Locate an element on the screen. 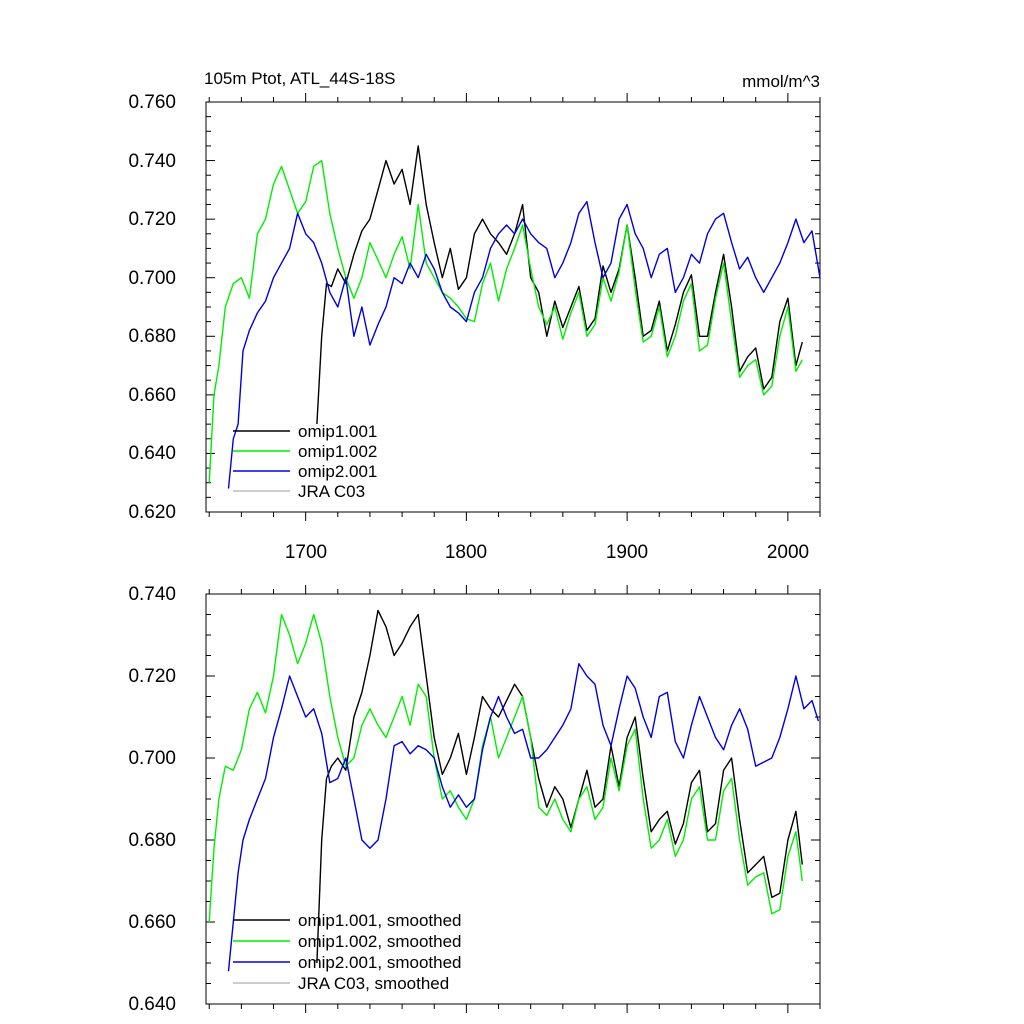  top-y-tick-label: 0.680 is located at coordinates (152, 336).